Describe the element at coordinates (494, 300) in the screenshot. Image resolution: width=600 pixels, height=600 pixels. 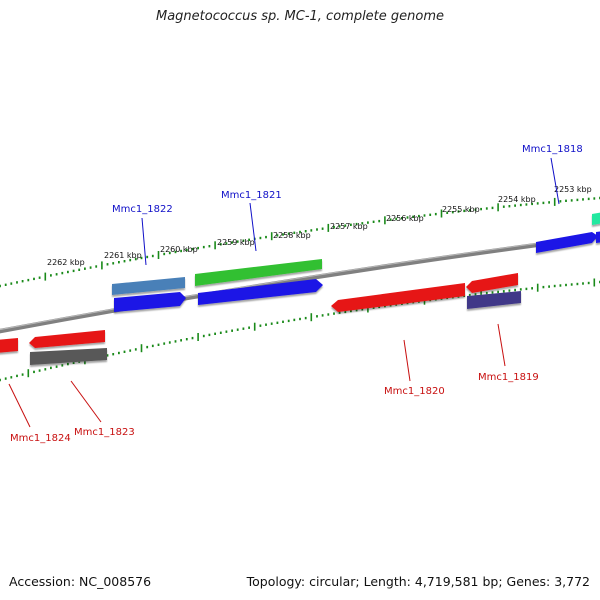
I see `gene-mmc1-1819-box` at that location.